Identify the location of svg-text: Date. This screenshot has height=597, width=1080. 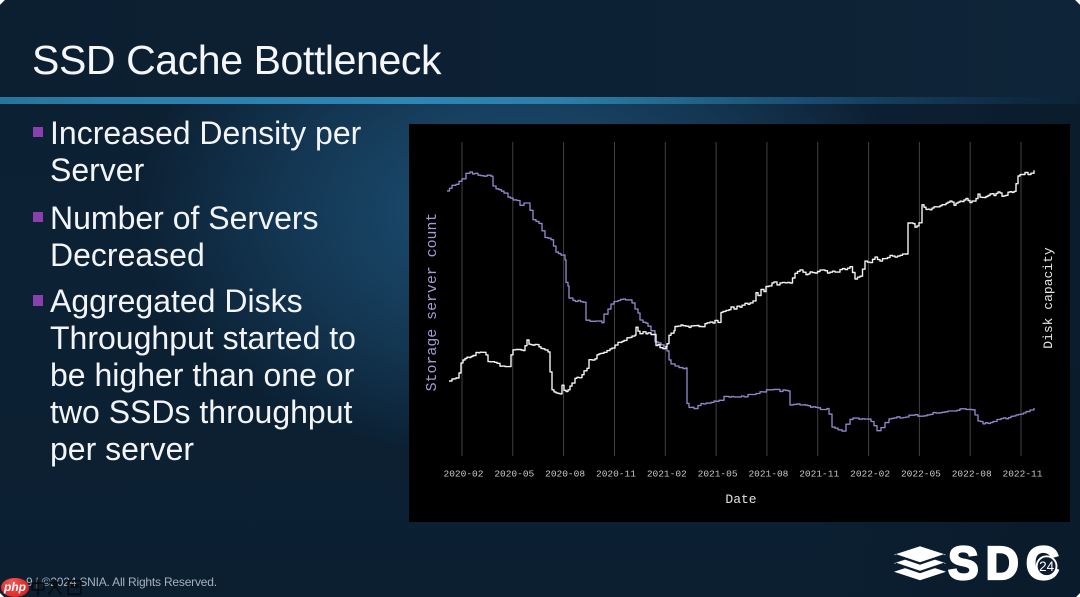
(740, 499).